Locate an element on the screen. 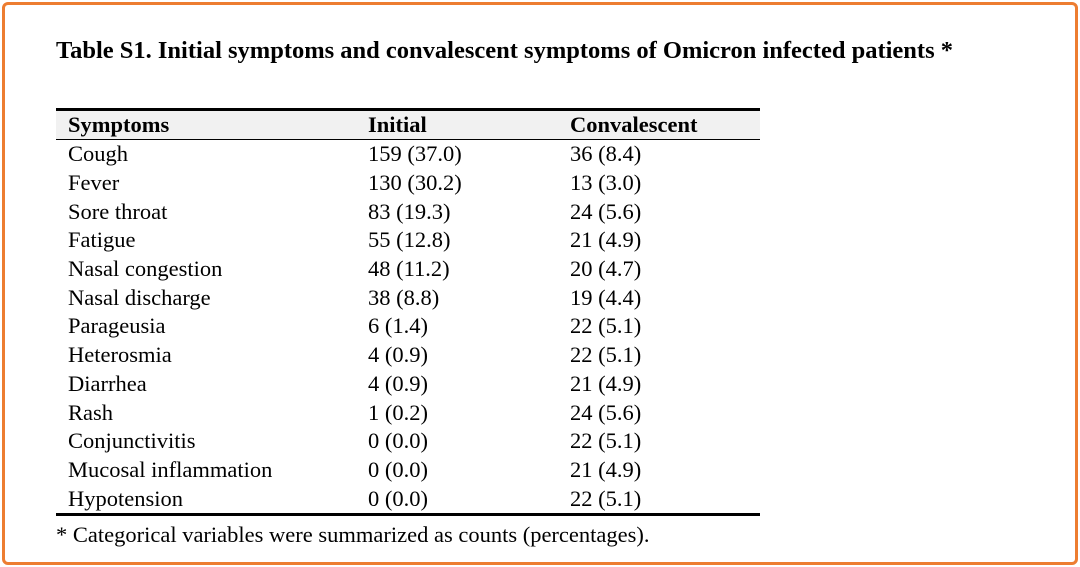 The image size is (1080, 567). cell-symptom: Sore throat is located at coordinates (118, 211).